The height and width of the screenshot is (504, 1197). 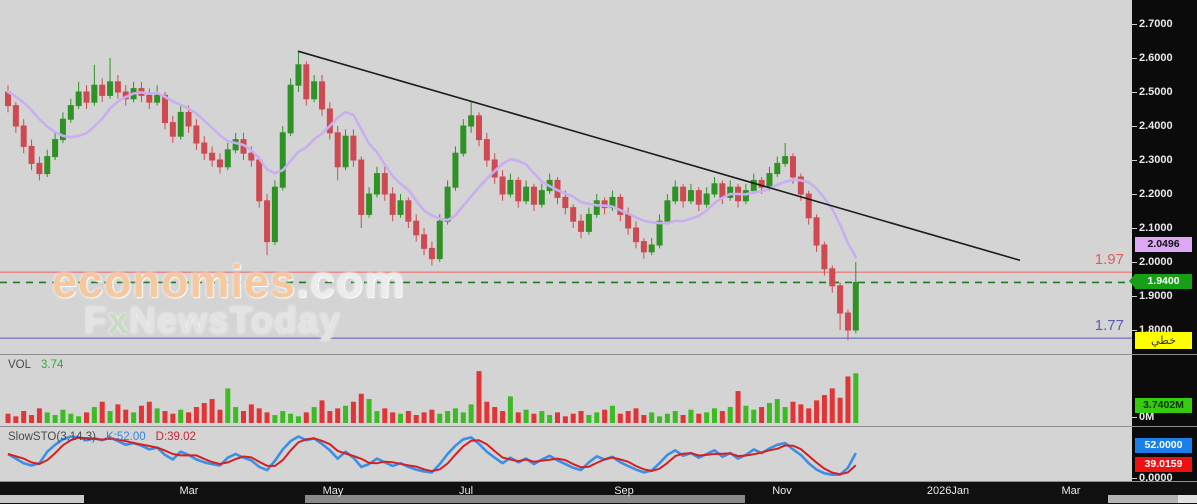 What do you see at coordinates (432, 397) in the screenshot?
I see `volume-bars` at bounding box center [432, 397].